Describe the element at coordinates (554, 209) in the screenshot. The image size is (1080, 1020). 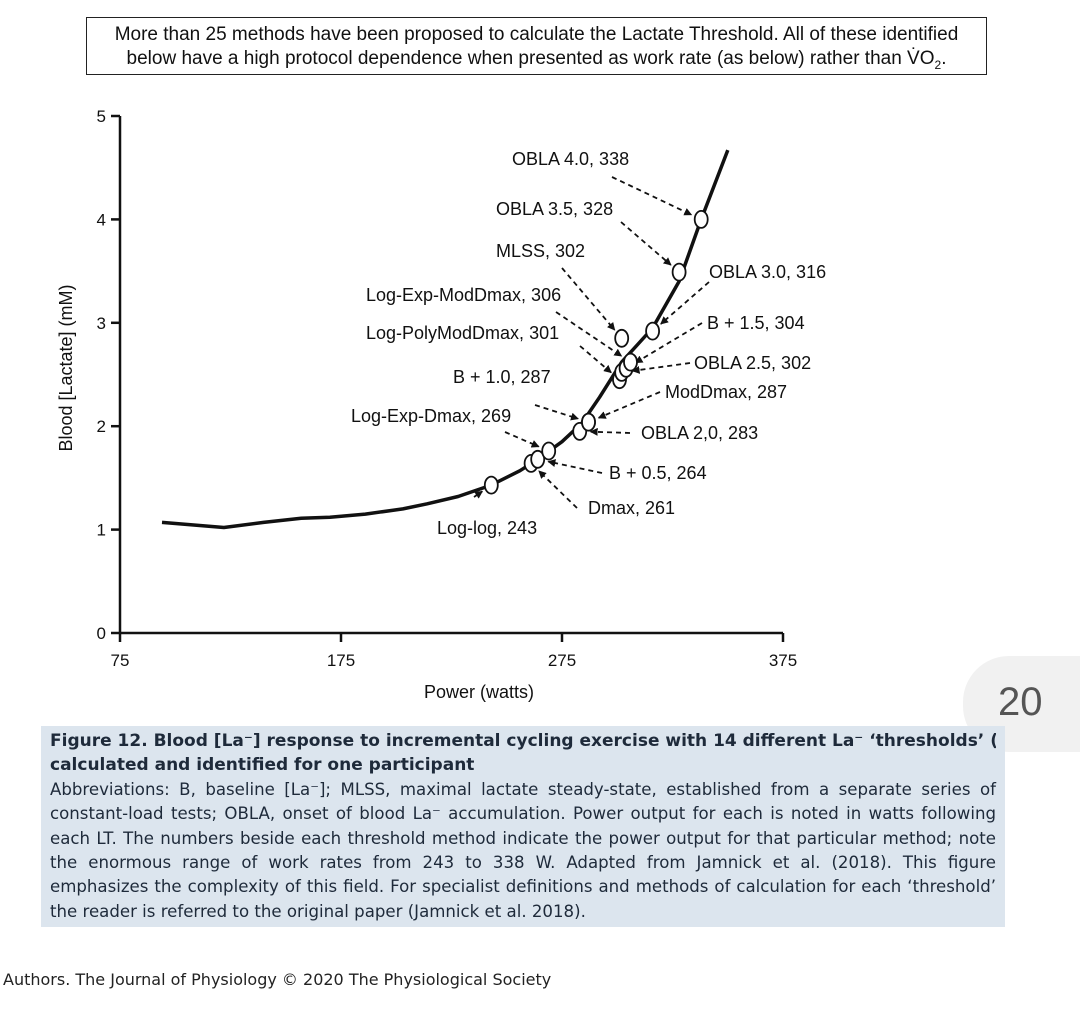
I see `threshold-label: OBLA 3.5, 328` at that location.